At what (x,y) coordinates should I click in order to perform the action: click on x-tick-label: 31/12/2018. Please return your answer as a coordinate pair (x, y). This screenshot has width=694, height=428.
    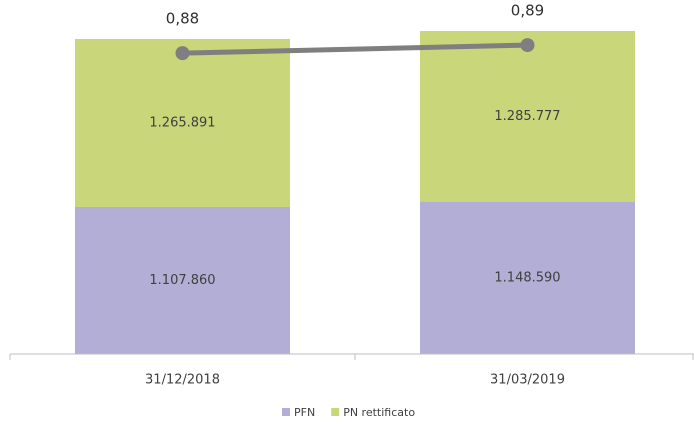
    Looking at the image, I should click on (182, 380).